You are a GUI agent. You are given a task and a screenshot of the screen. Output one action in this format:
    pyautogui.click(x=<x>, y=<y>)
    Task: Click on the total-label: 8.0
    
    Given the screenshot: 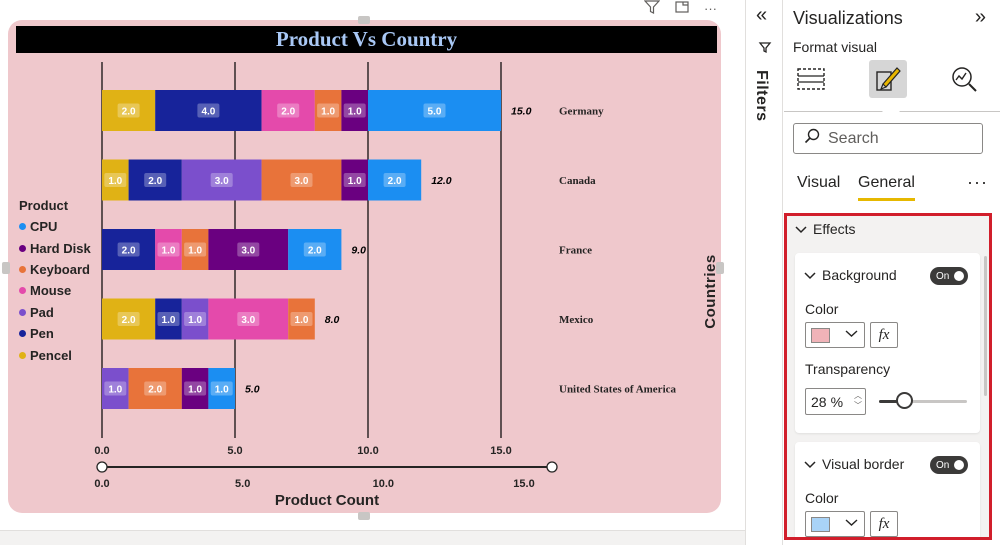 What is the action you would take?
    pyautogui.click(x=332, y=320)
    